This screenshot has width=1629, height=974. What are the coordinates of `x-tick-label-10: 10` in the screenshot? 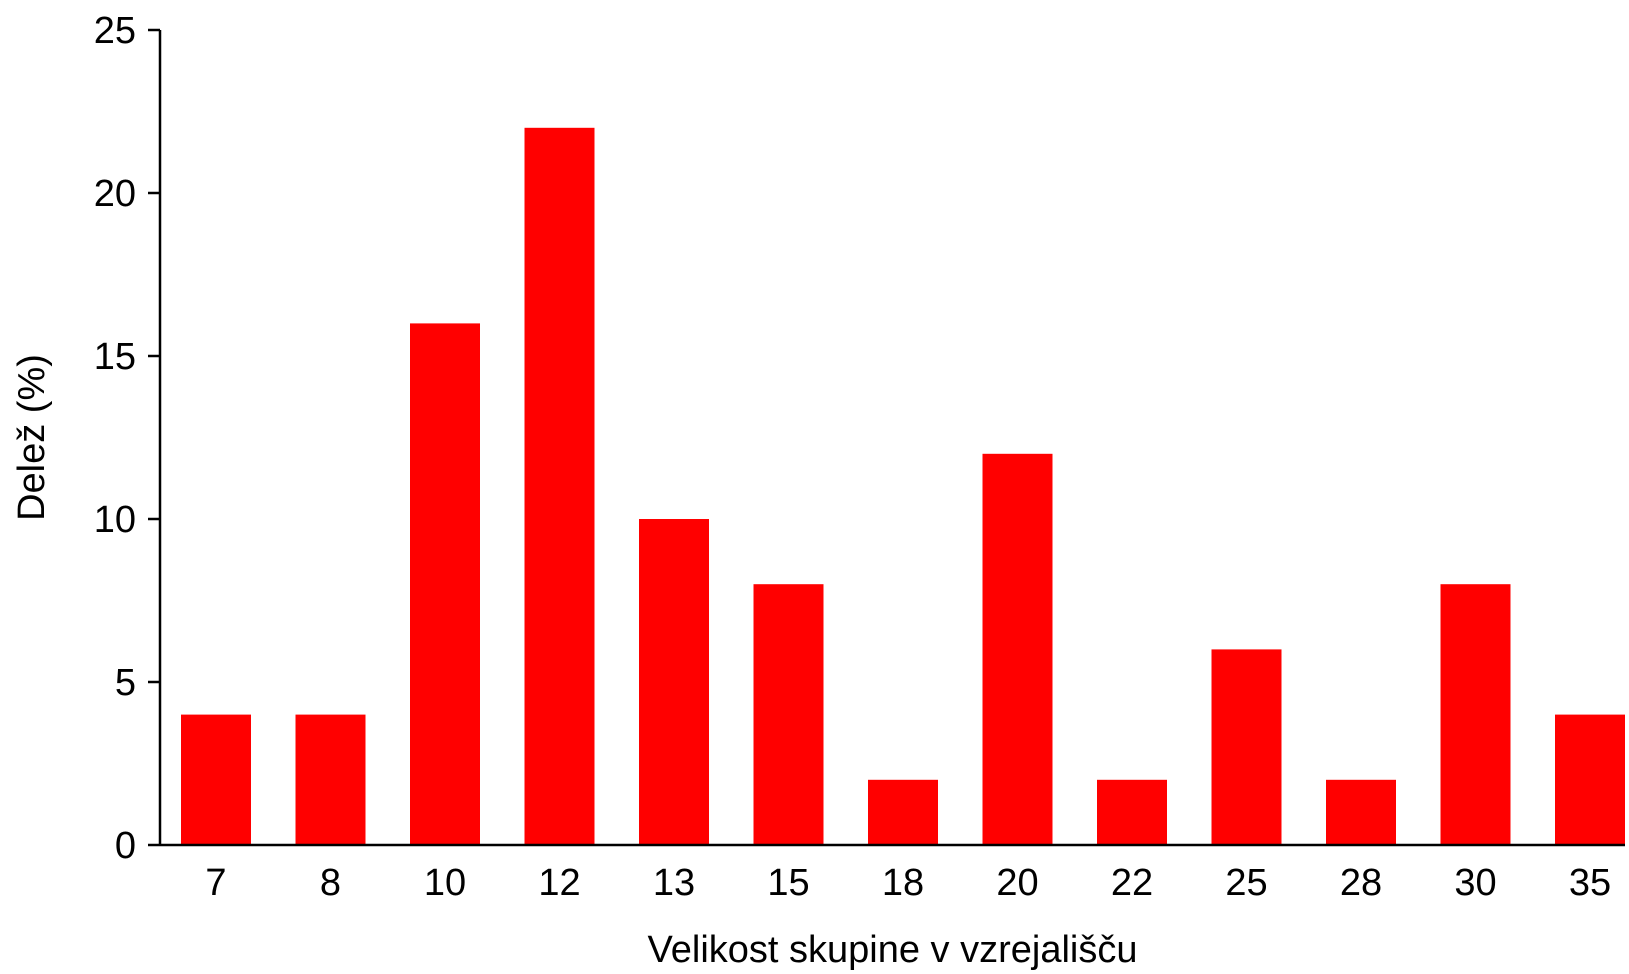 It's located at (445, 883).